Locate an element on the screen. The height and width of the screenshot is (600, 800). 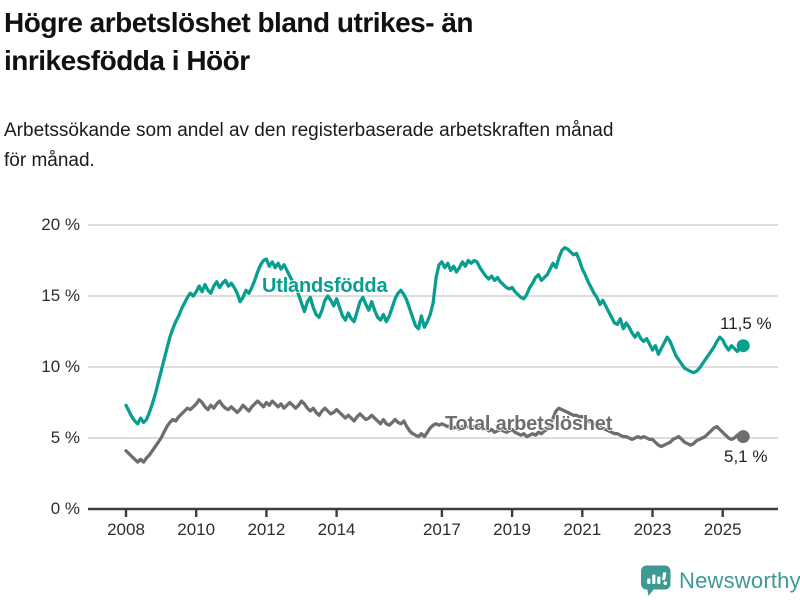
newsworthy-logo: Newsworthy is located at coordinates (719, 580).